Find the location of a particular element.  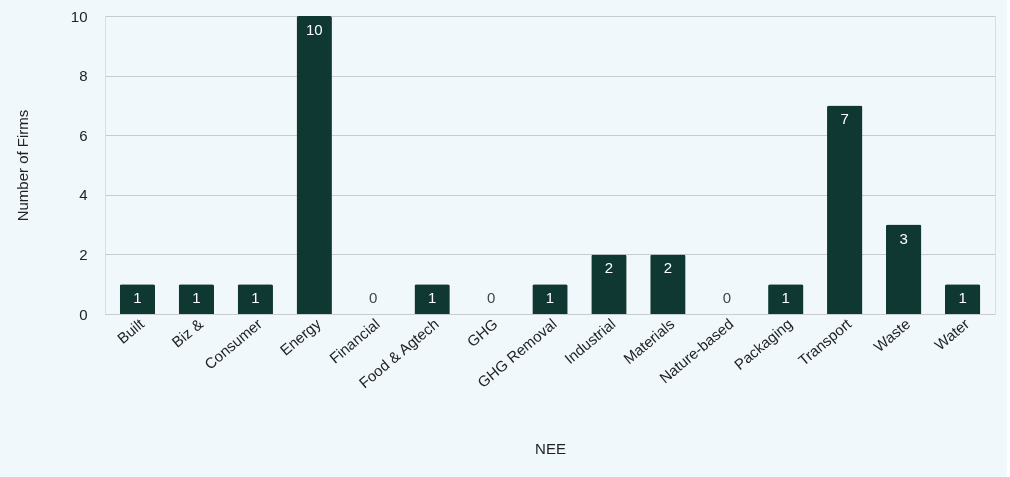

y-tick-label: 0 is located at coordinates (83, 314).